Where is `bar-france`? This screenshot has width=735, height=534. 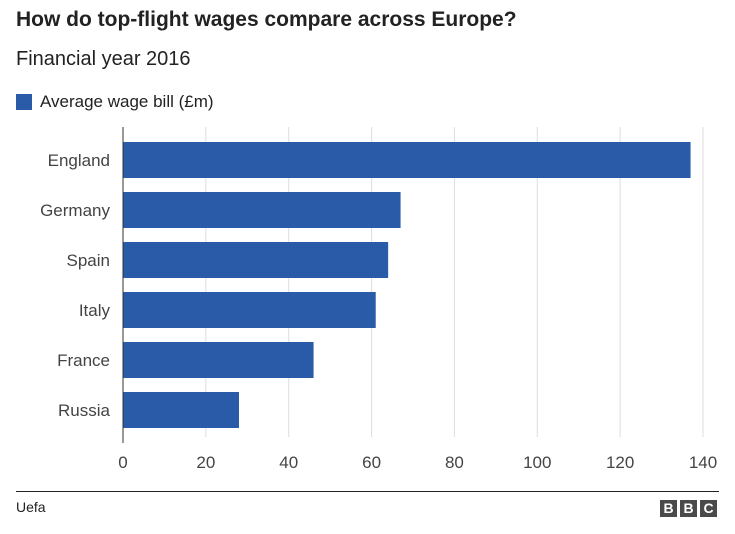
bar-france is located at coordinates (218, 360).